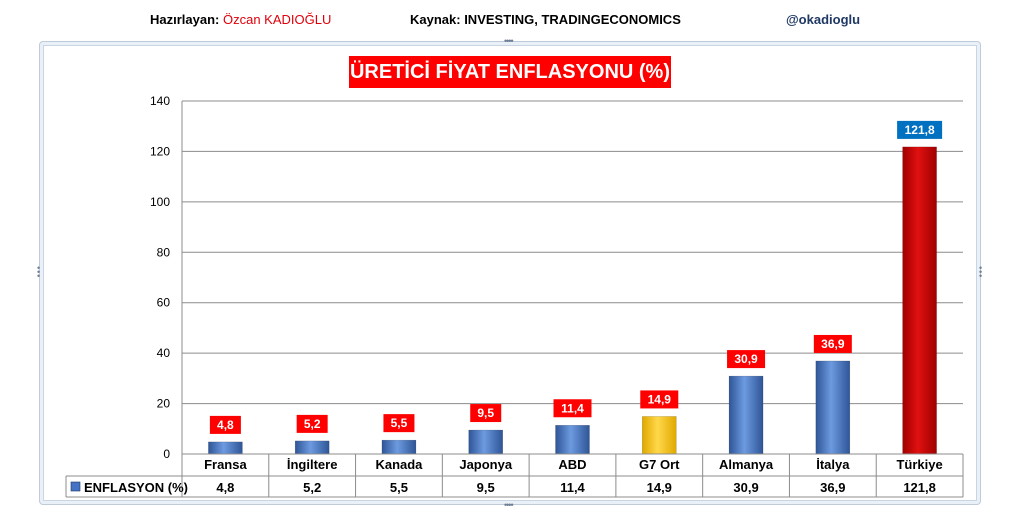 Image resolution: width=1018 pixels, height=525 pixels. What do you see at coordinates (185, 19) in the screenshot?
I see `prepared-by-label: Hazırlayan:` at bounding box center [185, 19].